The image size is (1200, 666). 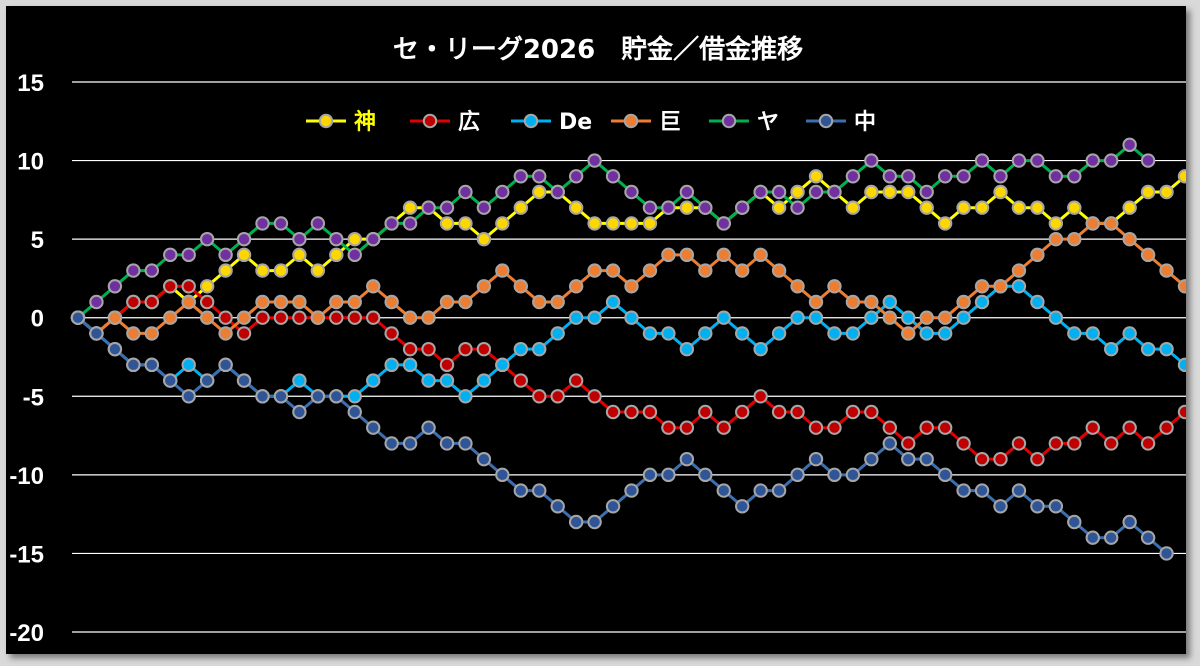 What do you see at coordinates (26, 633) in the screenshot?
I see `y-tick-label: -20` at bounding box center [26, 633].